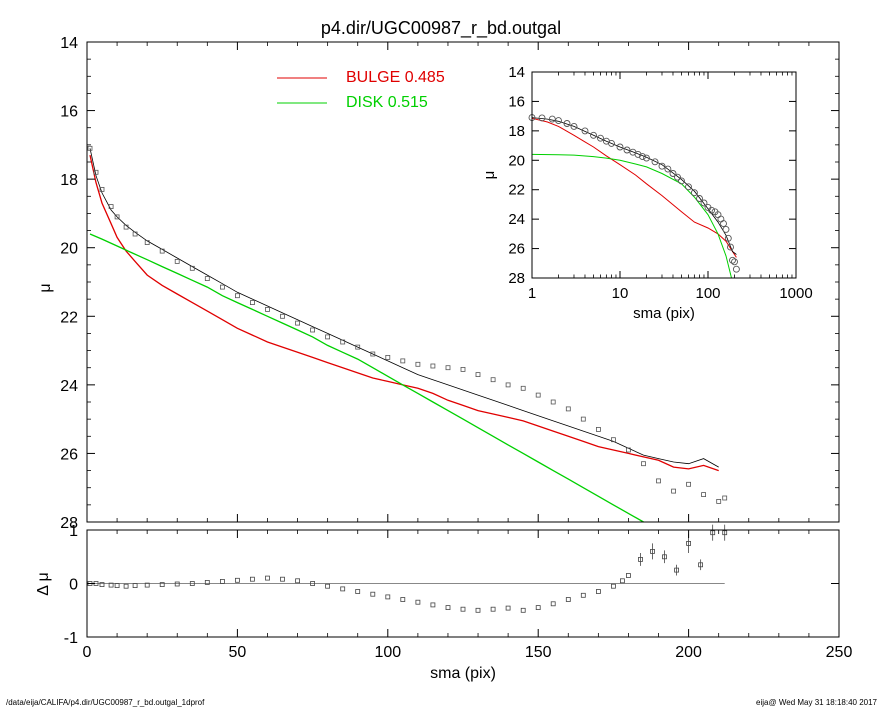  I want to click on main-y-tick-label: 20, so click(69, 249).